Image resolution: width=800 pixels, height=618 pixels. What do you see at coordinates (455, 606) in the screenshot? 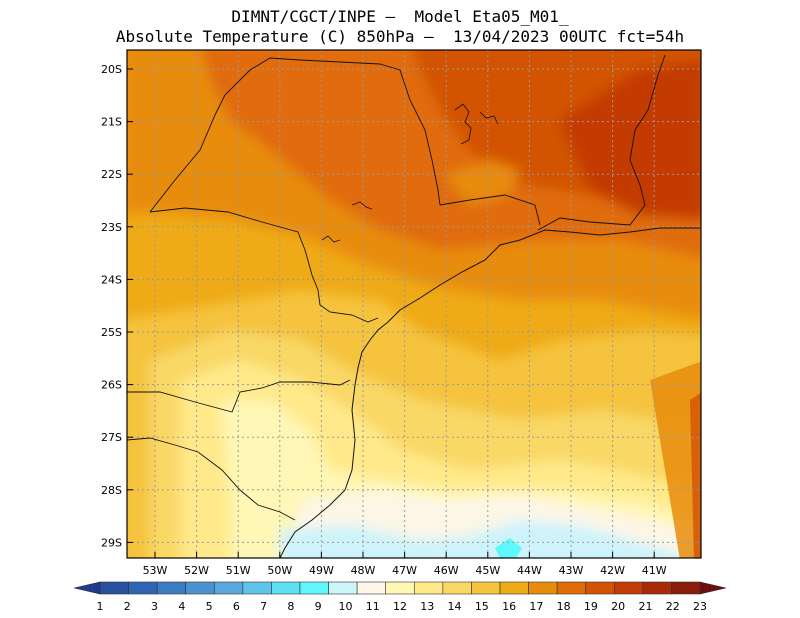
I see `colorbar-label: 14` at bounding box center [455, 606].